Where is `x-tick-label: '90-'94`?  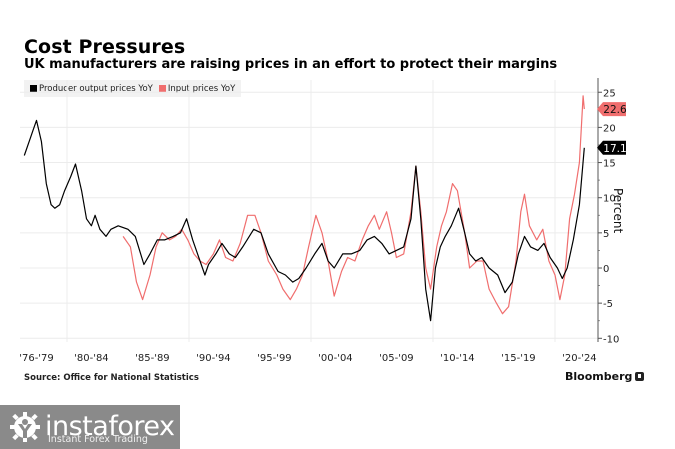
x-tick-label: '90-'94 is located at coordinates (213, 358).